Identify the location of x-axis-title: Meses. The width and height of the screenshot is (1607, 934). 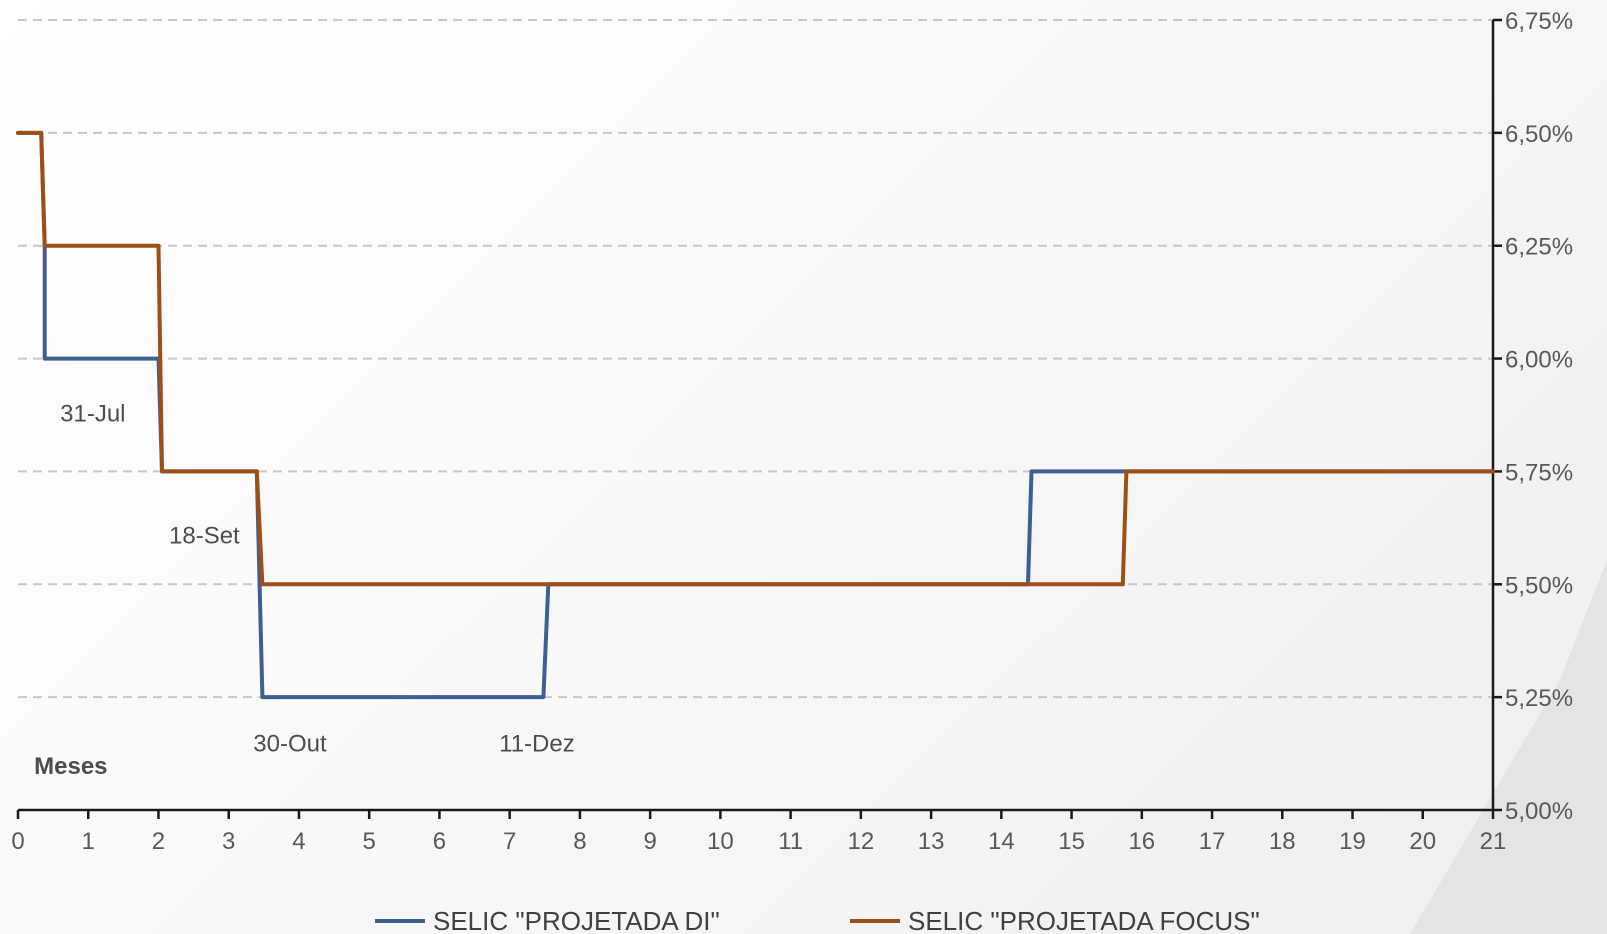
(70, 766).